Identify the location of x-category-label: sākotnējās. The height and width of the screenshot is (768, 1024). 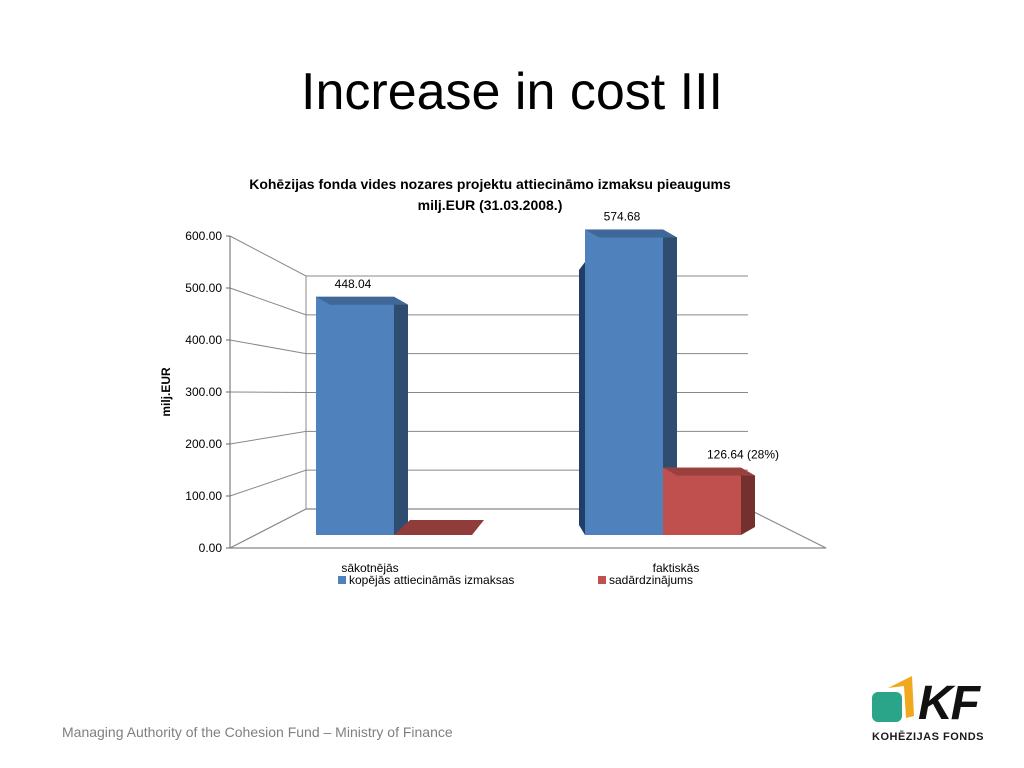
(369, 568).